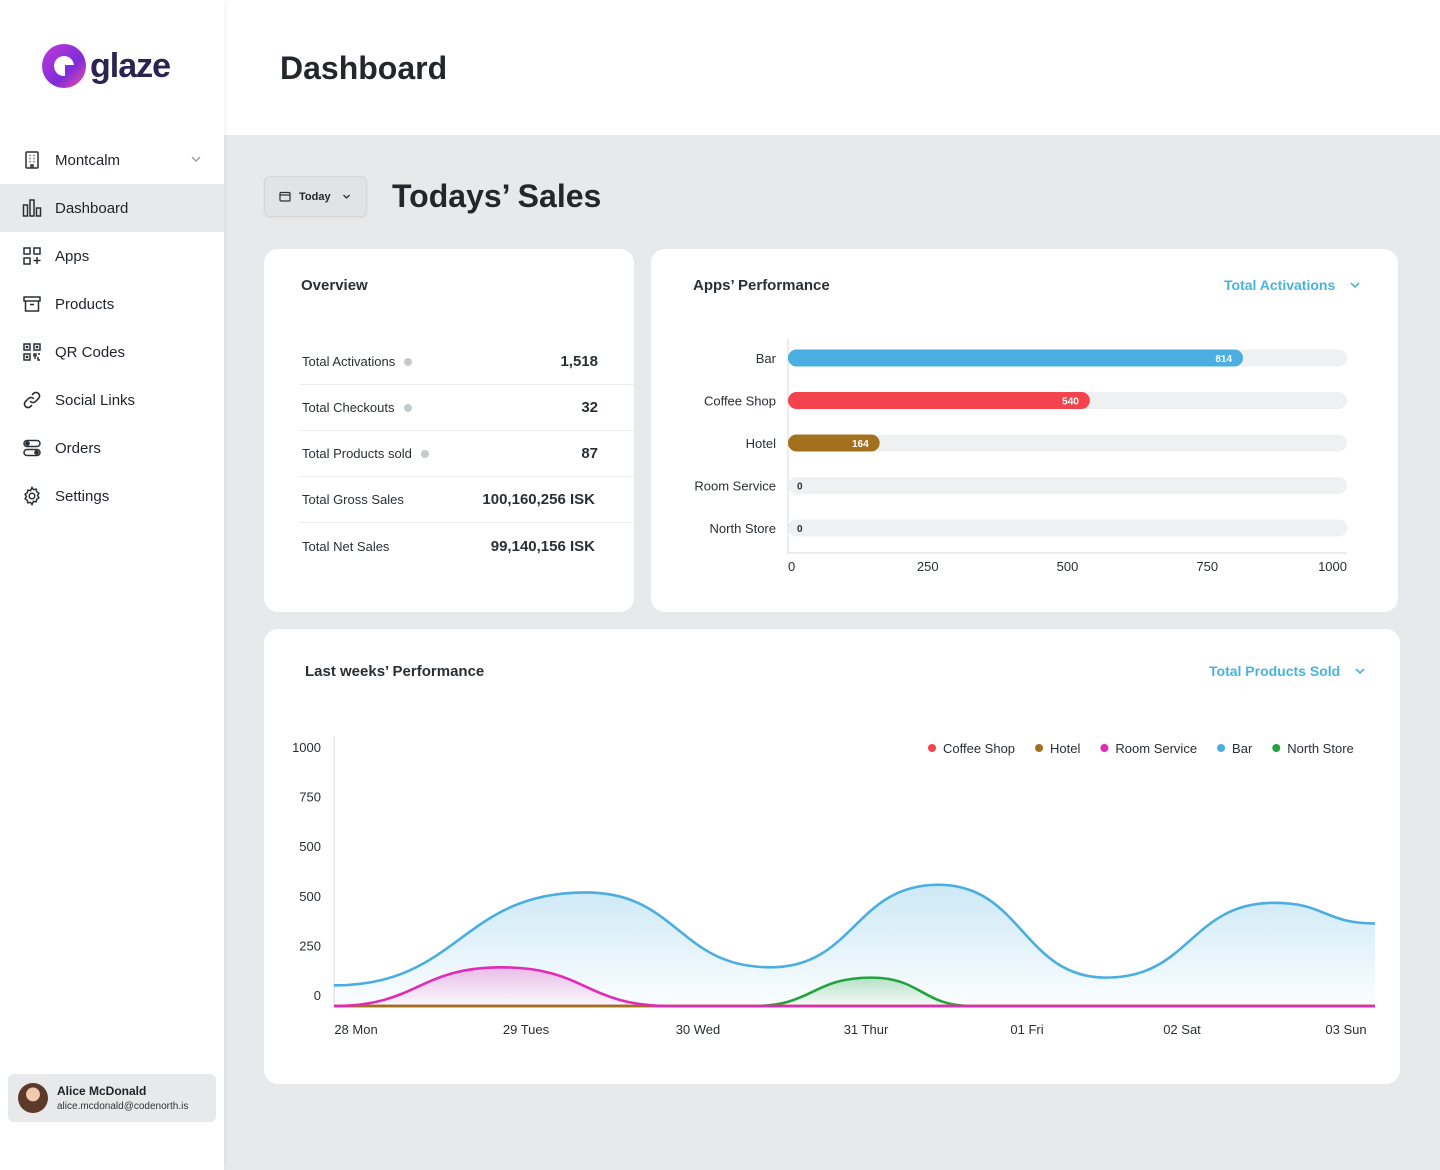 The width and height of the screenshot is (1440, 1170). What do you see at coordinates (1280, 285) in the screenshot?
I see `apps-metric-label: Total Activations` at bounding box center [1280, 285].